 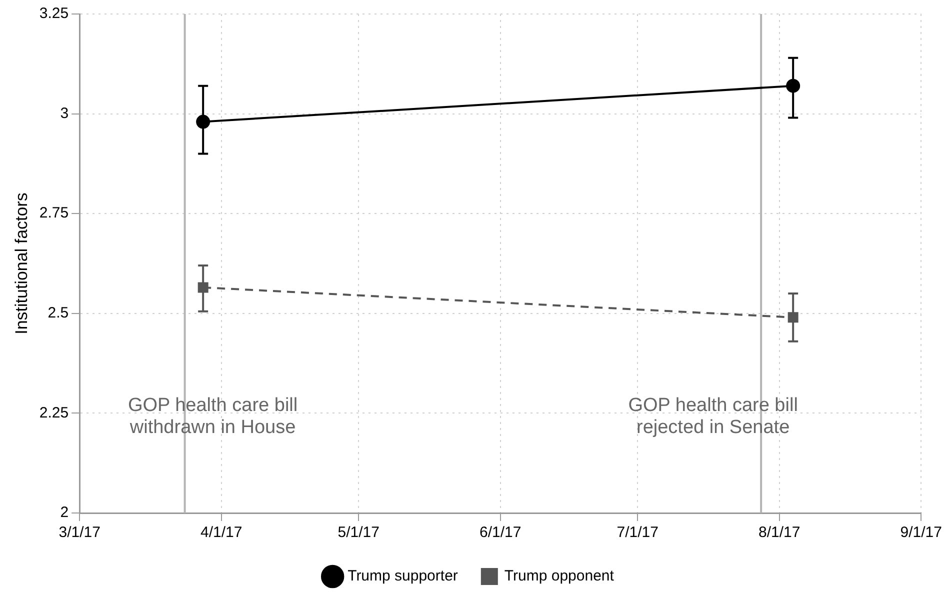 I want to click on y-tick-label: 2, so click(x=64, y=513).